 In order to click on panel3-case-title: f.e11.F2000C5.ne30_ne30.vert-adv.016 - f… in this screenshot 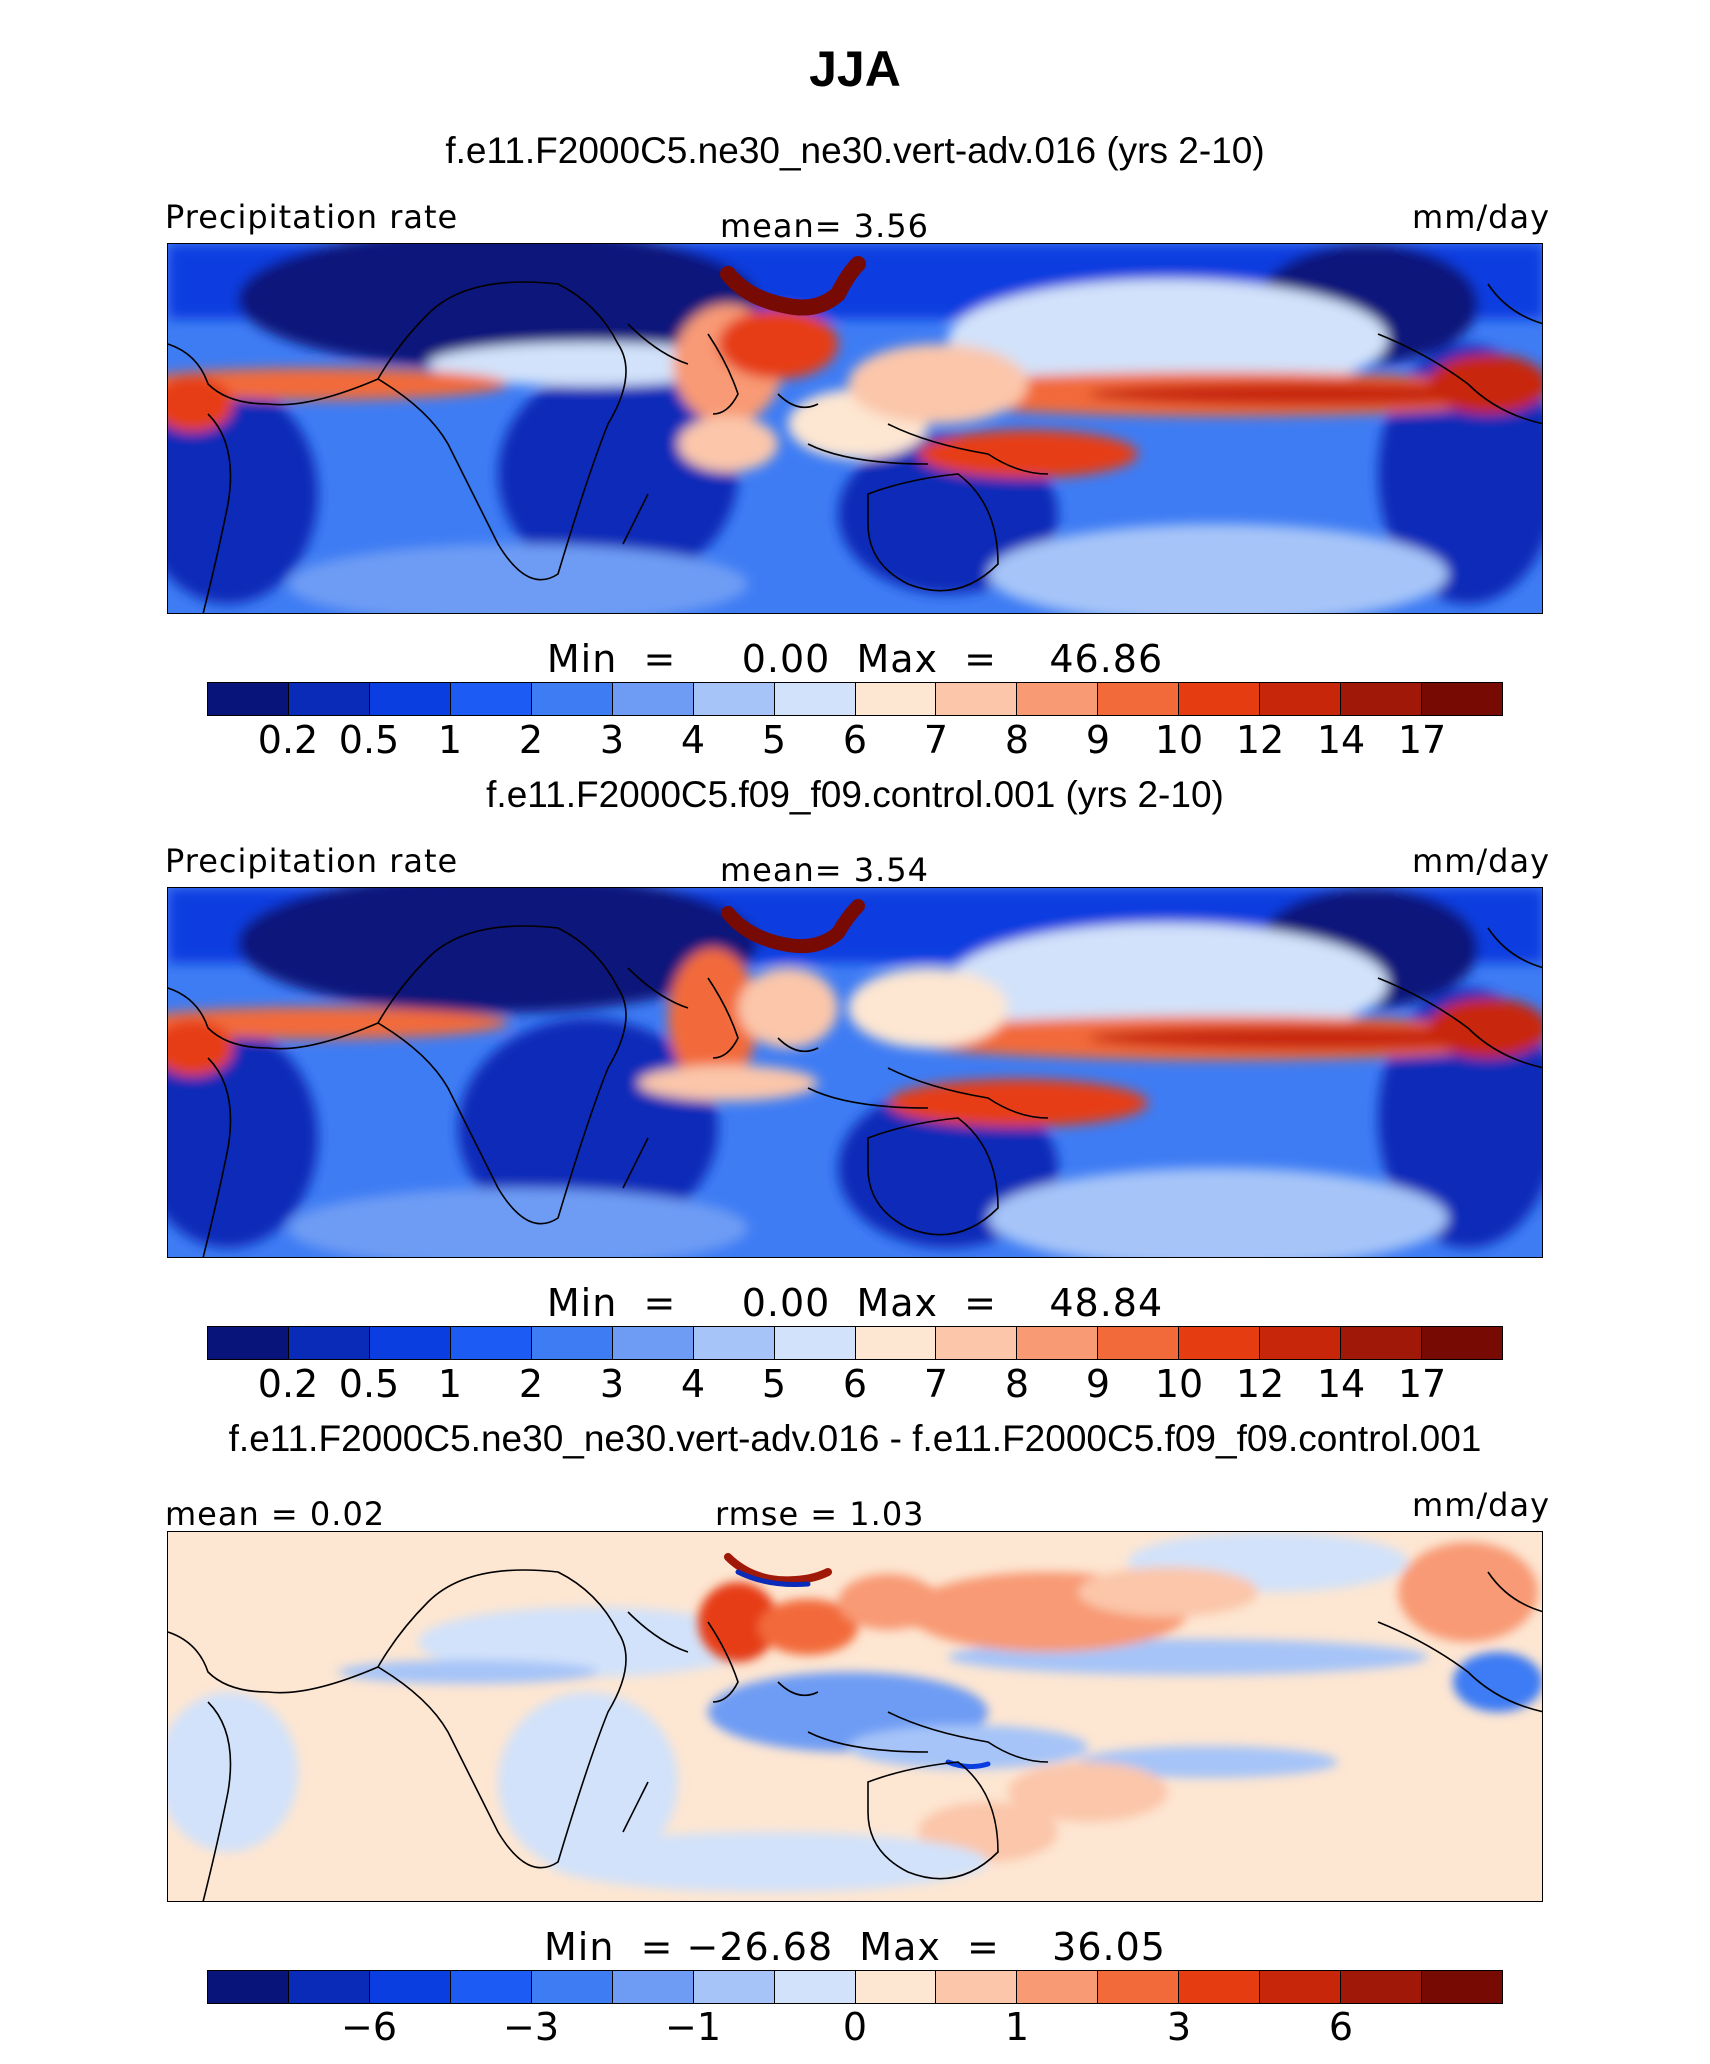, I will do `click(855, 1438)`.